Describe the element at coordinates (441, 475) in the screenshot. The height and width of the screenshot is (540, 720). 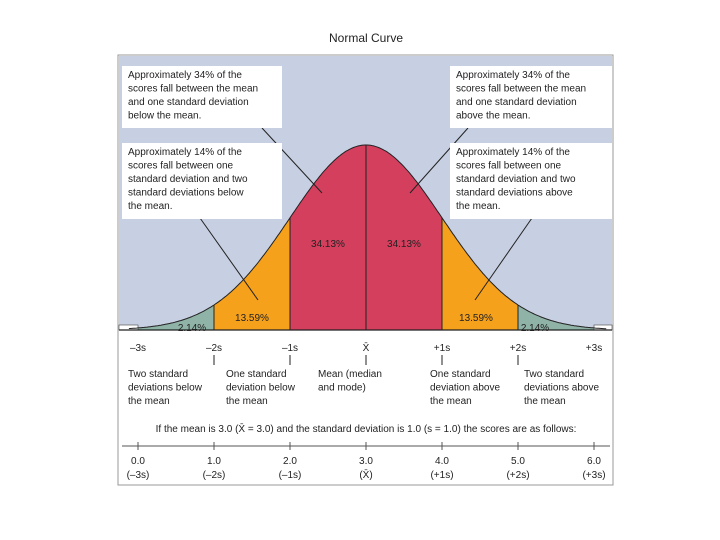
I see `score-sd: (+1s)` at that location.